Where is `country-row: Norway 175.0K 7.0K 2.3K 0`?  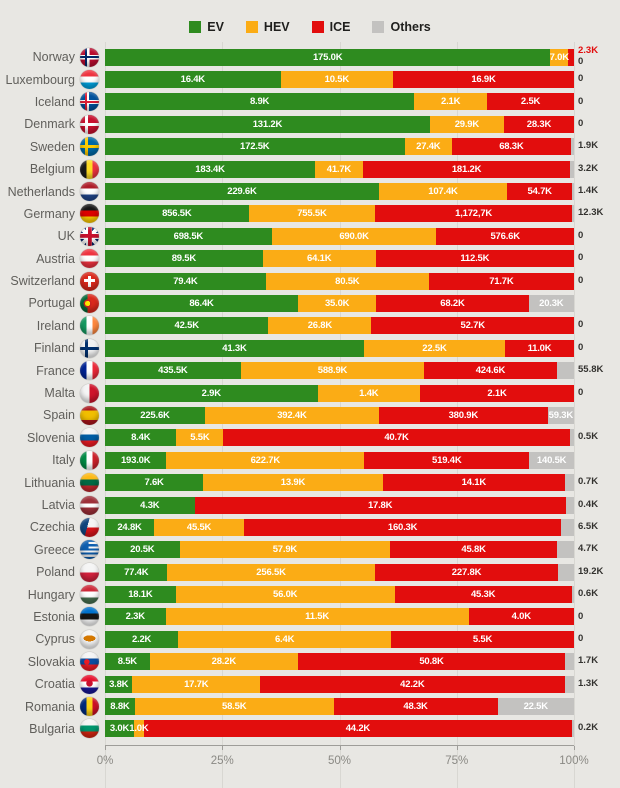
country-row: Norway 175.0K 7.0K 2.3K 0 is located at coordinates (310, 56).